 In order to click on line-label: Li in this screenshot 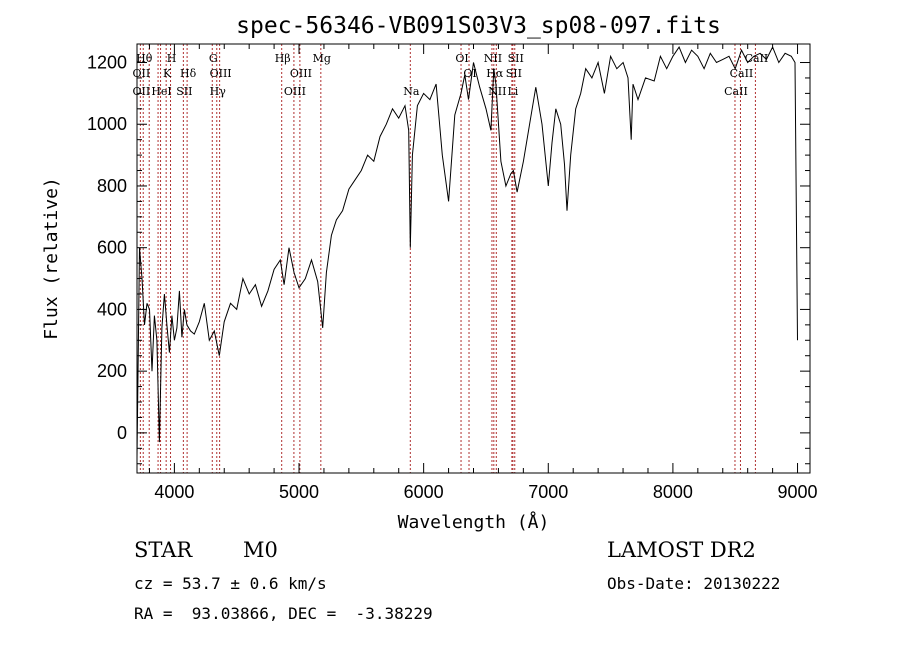, I will do `click(512, 91)`.